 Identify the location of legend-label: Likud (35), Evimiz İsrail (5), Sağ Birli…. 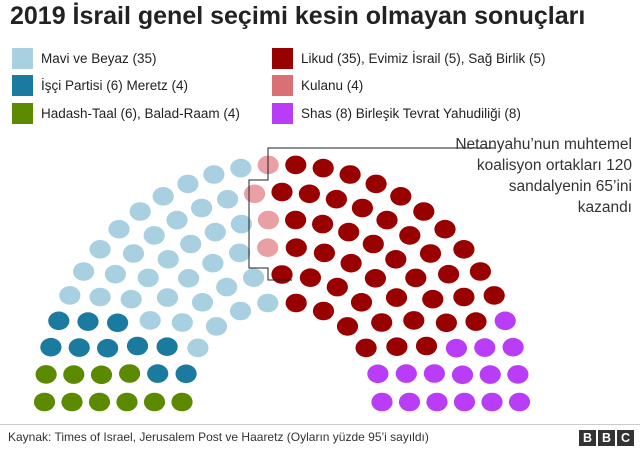
(423, 58).